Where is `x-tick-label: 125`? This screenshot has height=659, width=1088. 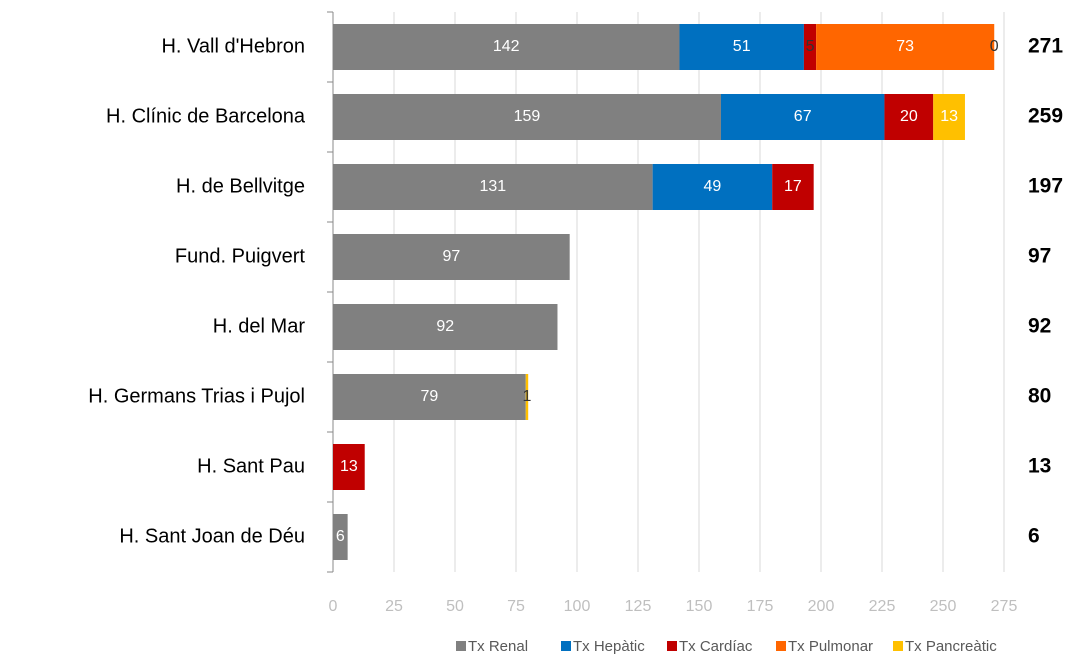 x-tick-label: 125 is located at coordinates (638, 606).